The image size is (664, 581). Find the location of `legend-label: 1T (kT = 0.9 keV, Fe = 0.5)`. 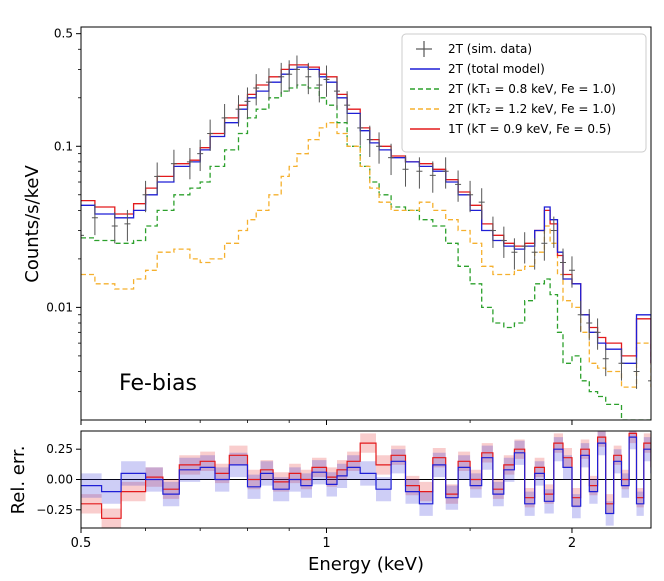

legend-label: 1T (kT = 0.9 keV, Fe = 0.5) is located at coordinates (529, 129).